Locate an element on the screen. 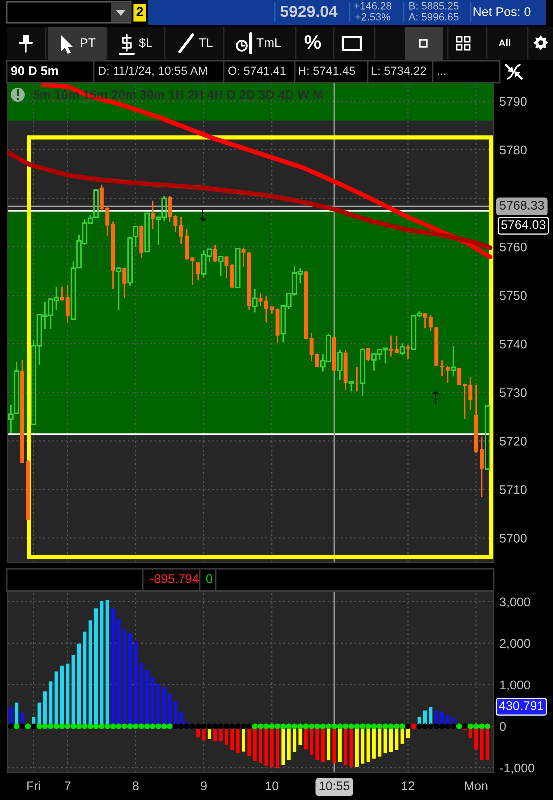  x-tick-label: 8 is located at coordinates (136, 786).